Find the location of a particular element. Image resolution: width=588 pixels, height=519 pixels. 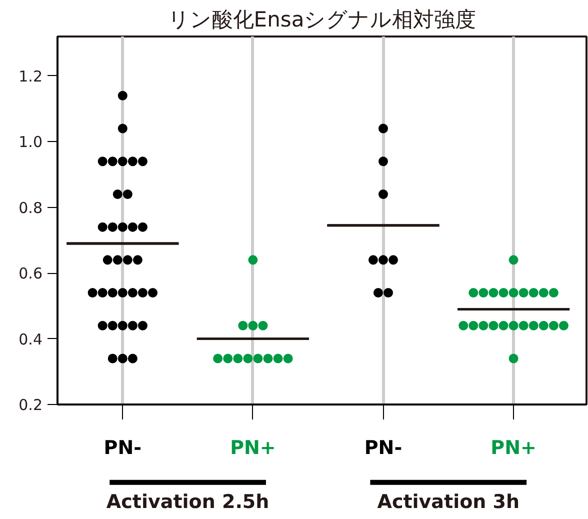

text: Activation 3h is located at coordinates (448, 501).